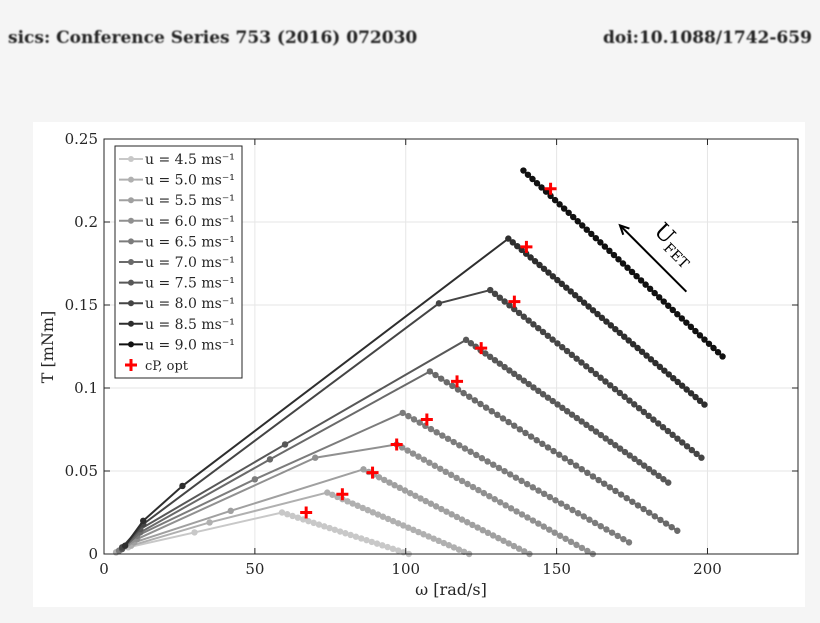 The width and height of the screenshot is (820, 623). I want to click on legend-label: u = 8.5 ms⁻¹, so click(190, 325).